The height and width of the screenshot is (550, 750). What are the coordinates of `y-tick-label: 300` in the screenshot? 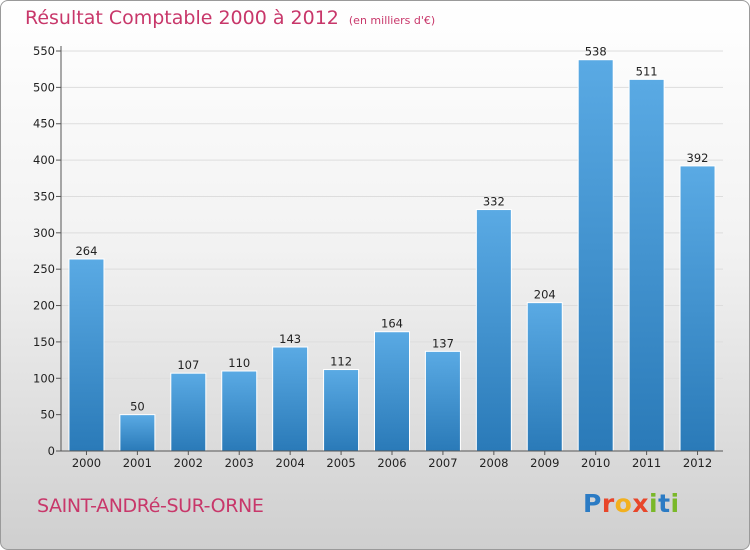 It's located at (44, 233).